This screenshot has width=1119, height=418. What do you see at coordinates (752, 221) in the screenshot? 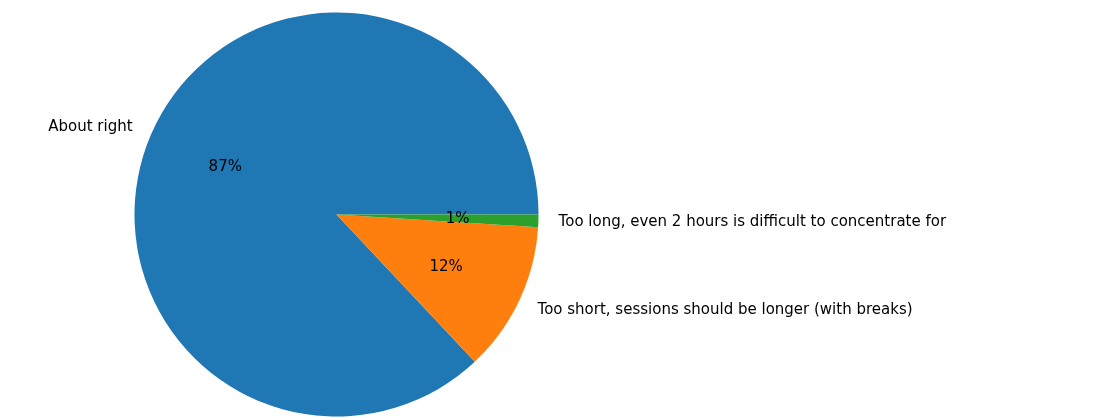
I see `slice-label: Too long, even 2 hours is difficult to concentrate for` at bounding box center [752, 221].